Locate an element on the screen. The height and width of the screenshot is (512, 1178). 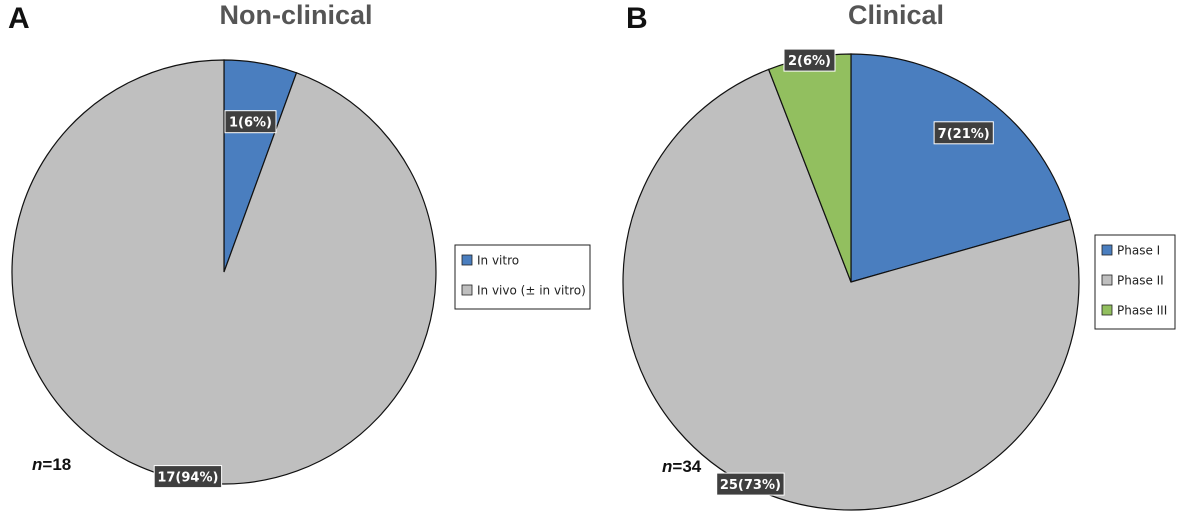
data-label-text: 1(6%) is located at coordinates (250, 123).